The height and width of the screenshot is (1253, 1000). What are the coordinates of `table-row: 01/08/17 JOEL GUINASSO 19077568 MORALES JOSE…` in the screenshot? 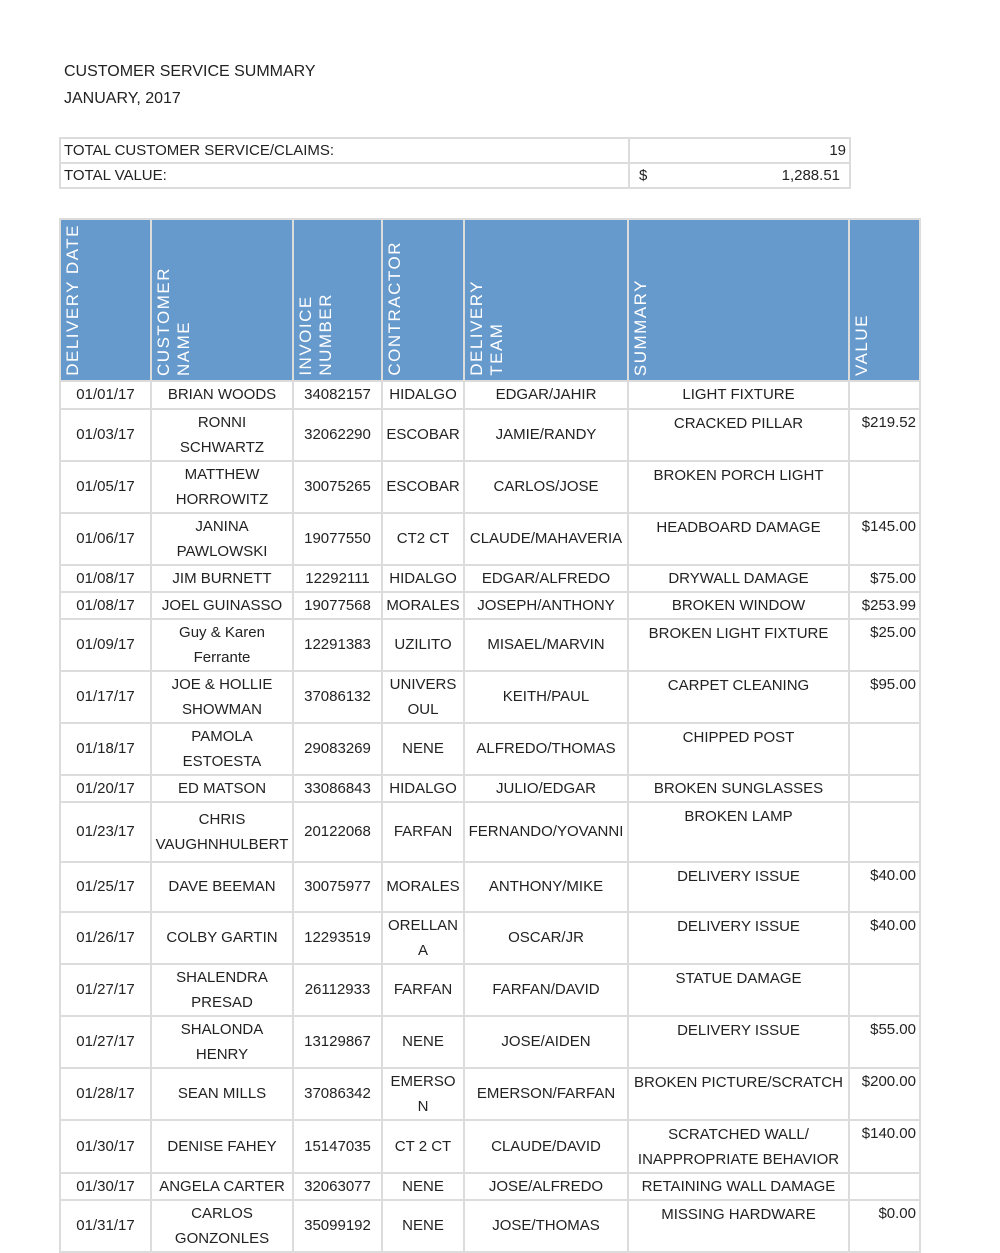 It's located at (490, 605).